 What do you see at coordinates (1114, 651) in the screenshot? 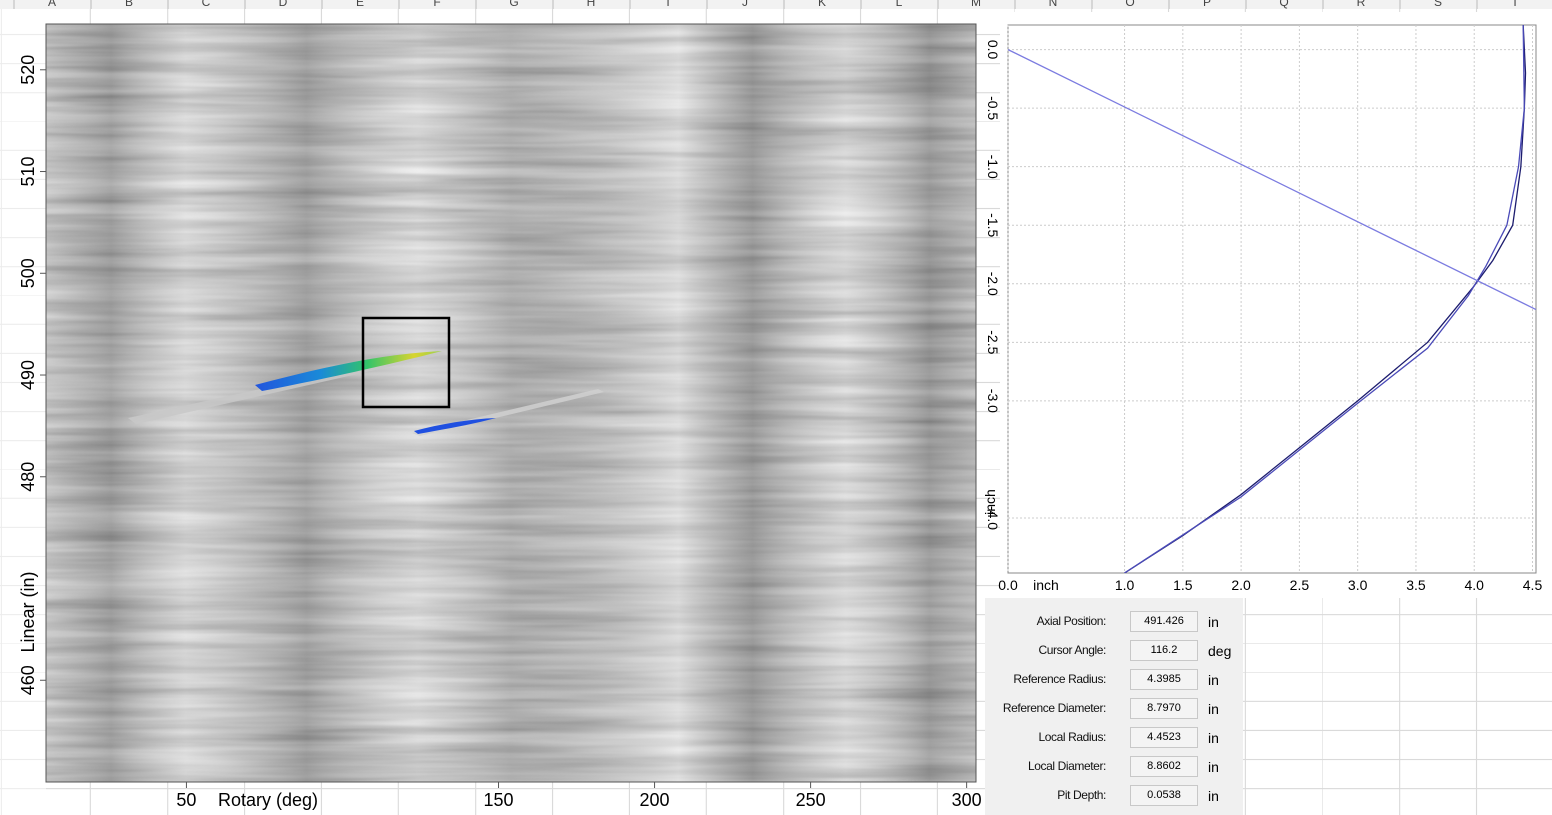
I see `panel-row: Cursor Angle: 116.2 deg` at bounding box center [1114, 651].